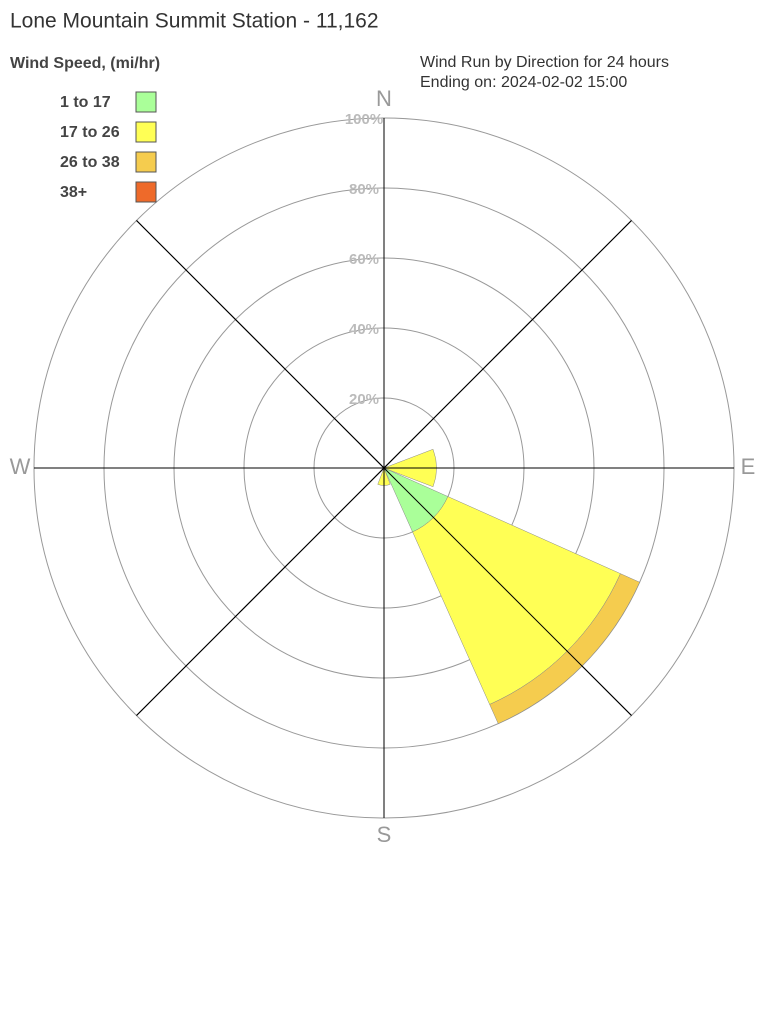 The height and width of the screenshot is (1013, 768). Describe the element at coordinates (90, 162) in the screenshot. I see `legend-label: 26 to 38` at that location.